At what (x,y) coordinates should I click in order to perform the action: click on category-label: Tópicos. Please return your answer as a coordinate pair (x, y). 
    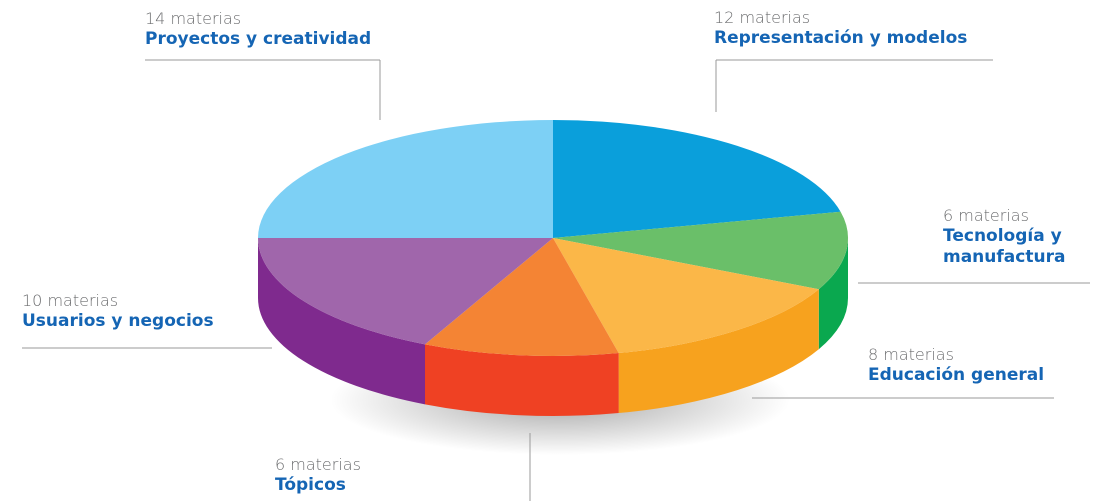
    Looking at the image, I should click on (310, 485).